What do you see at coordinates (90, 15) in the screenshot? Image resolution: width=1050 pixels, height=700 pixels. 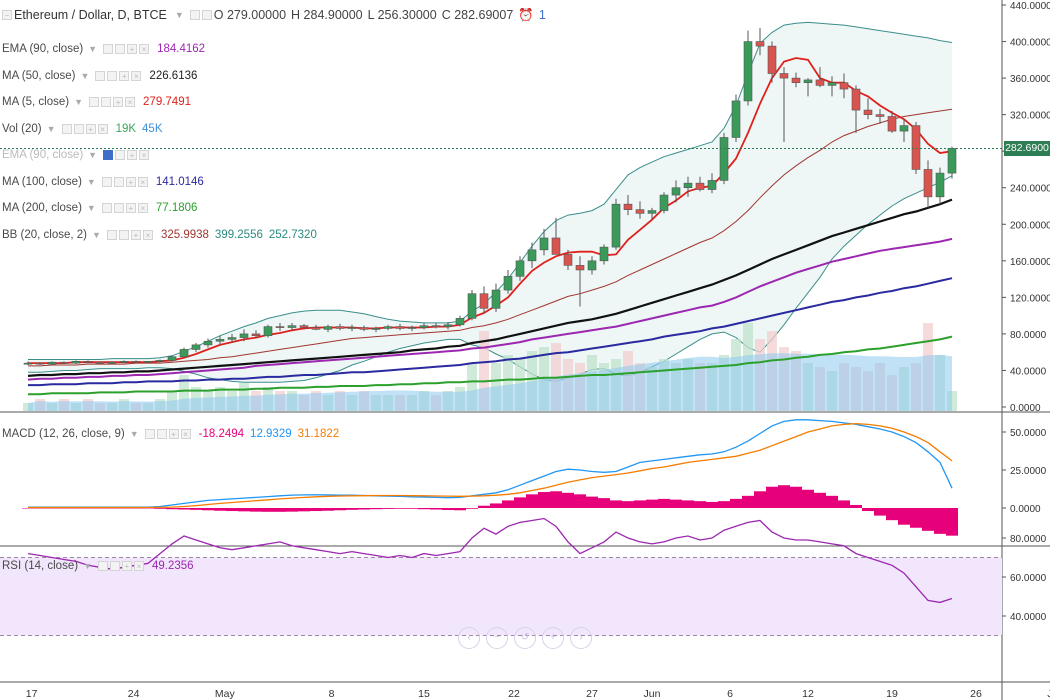 I see `symbol-title: Ethereum / Dollar, D, BTCE` at bounding box center [90, 15].